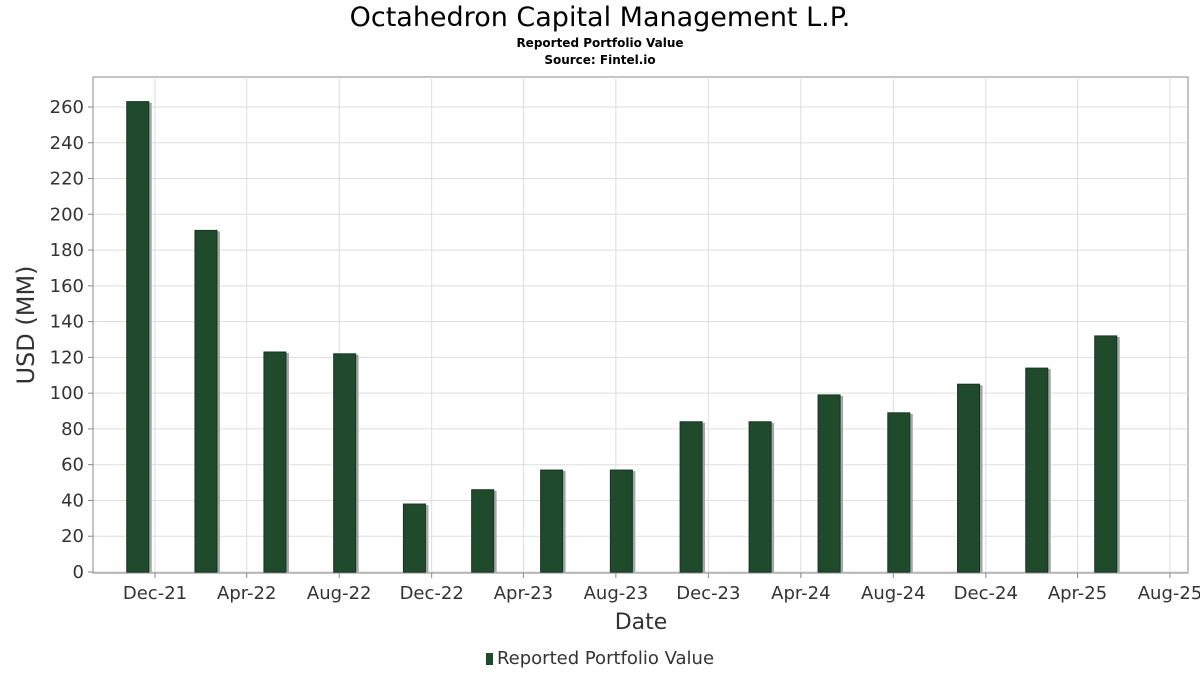  Describe the element at coordinates (246, 593) in the screenshot. I see `x-tick-label: Apr-22` at that location.